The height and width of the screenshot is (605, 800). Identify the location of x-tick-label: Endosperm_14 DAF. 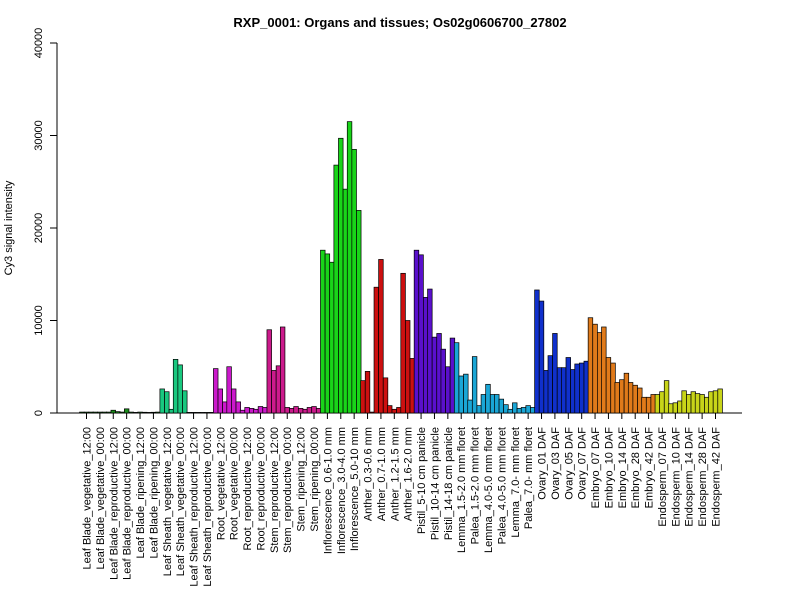
(690, 477).